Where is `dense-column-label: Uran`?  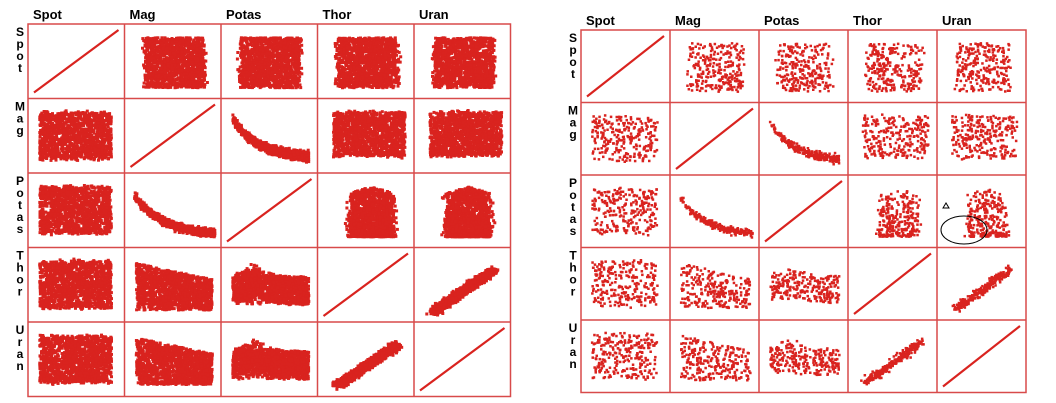 dense-column-label: Uran is located at coordinates (434, 14).